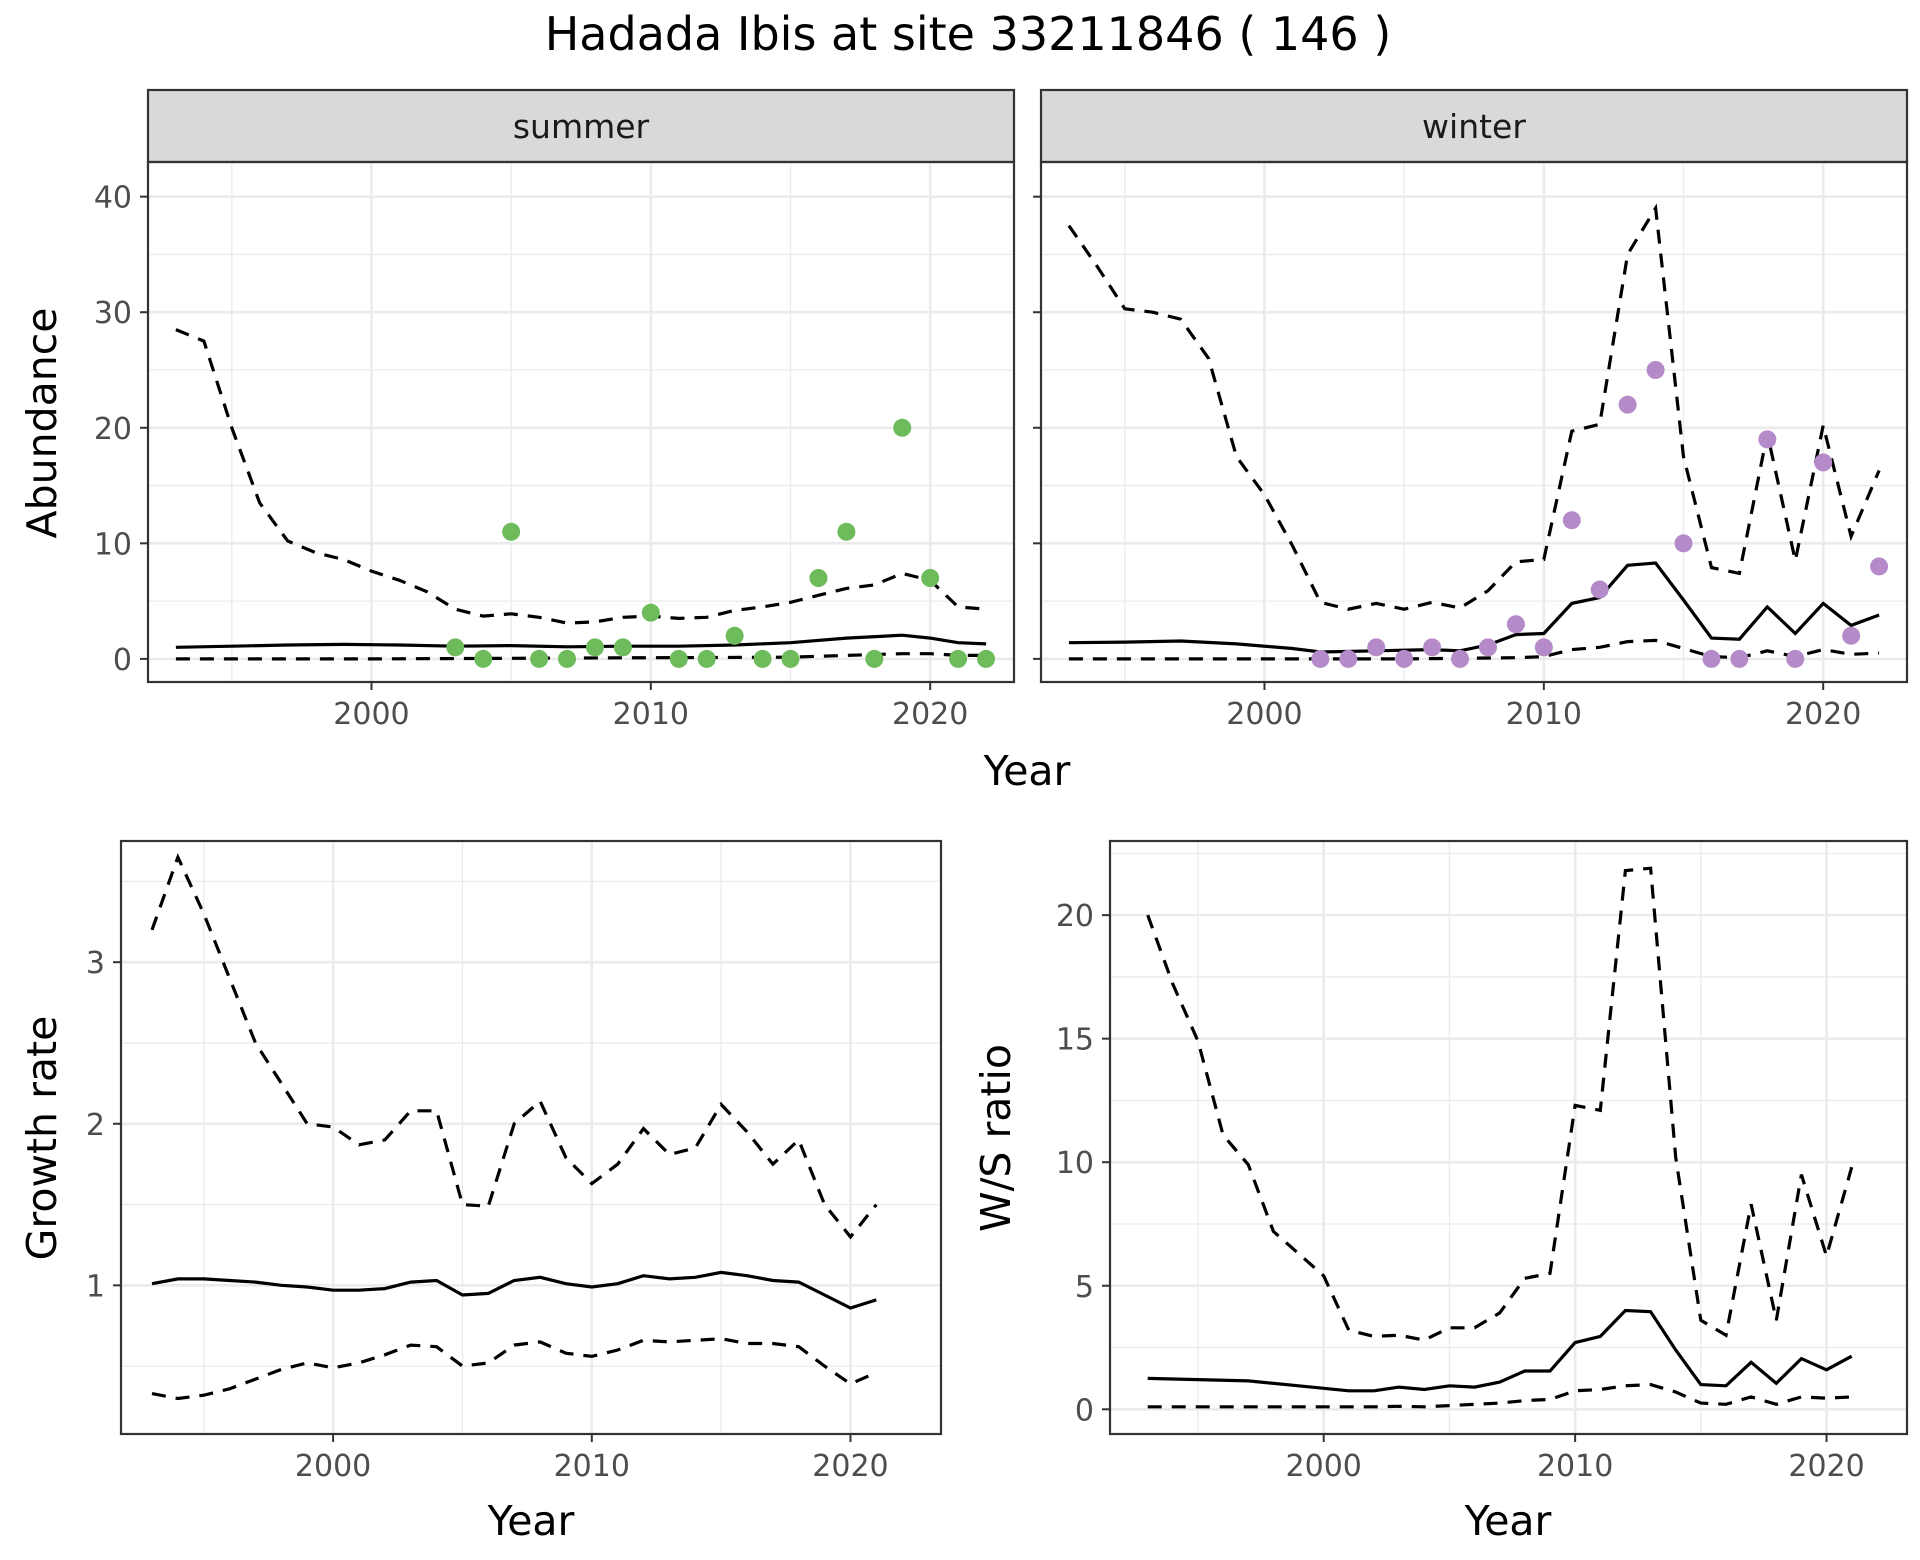 Image resolution: width=1920 pixels, height=1560 pixels. Describe the element at coordinates (1027, 771) in the screenshot. I see `top-x-axis-title: Year` at that location.